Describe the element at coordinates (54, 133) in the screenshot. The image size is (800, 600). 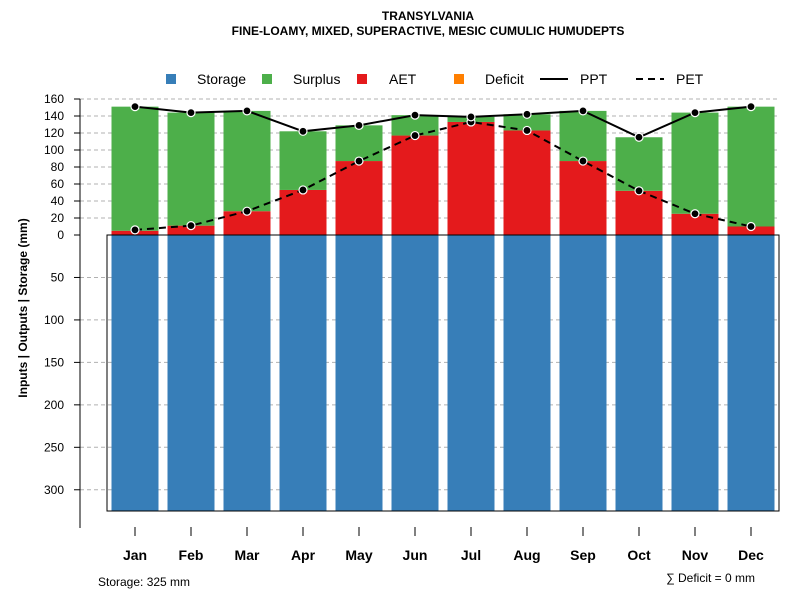
I see `y-tick-label: 120` at that location.